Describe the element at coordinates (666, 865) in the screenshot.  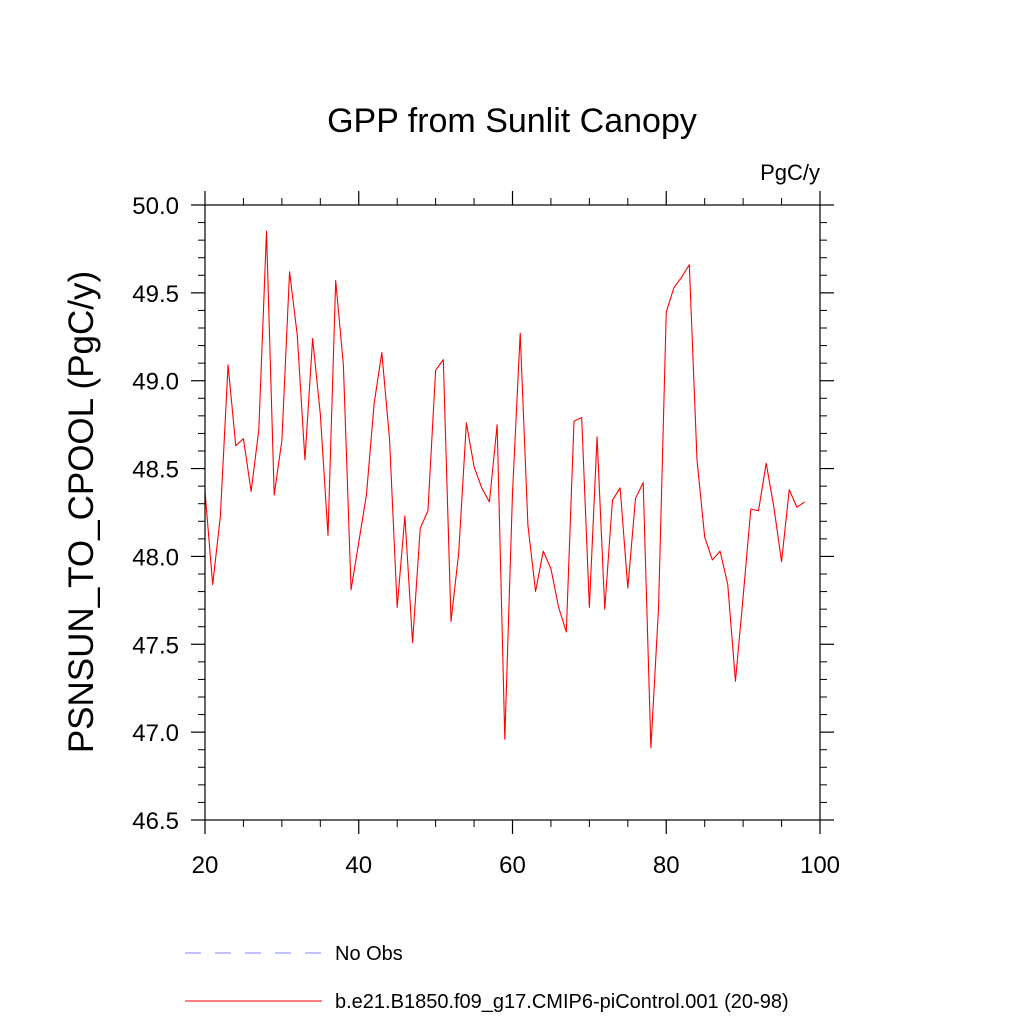
I see `x-tick-label: 80` at that location.